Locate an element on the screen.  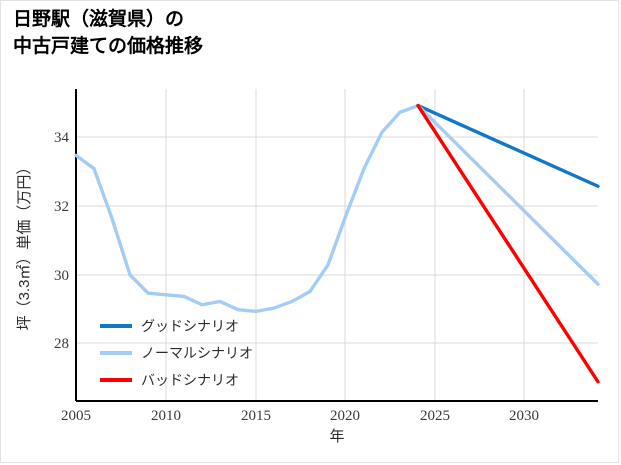
x-tick-label-2030: 2030 is located at coordinates (524, 416).